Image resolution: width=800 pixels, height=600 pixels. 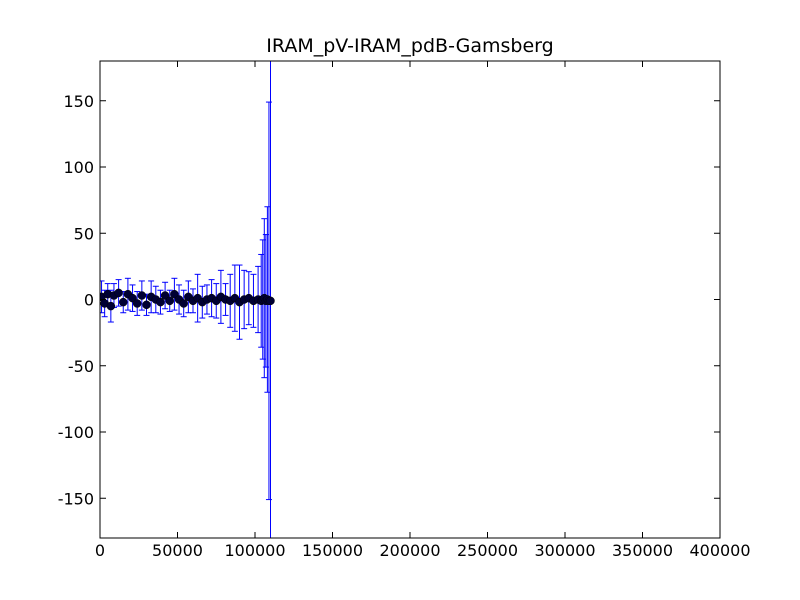 I want to click on y-tick-label: -50, so click(x=81, y=366).